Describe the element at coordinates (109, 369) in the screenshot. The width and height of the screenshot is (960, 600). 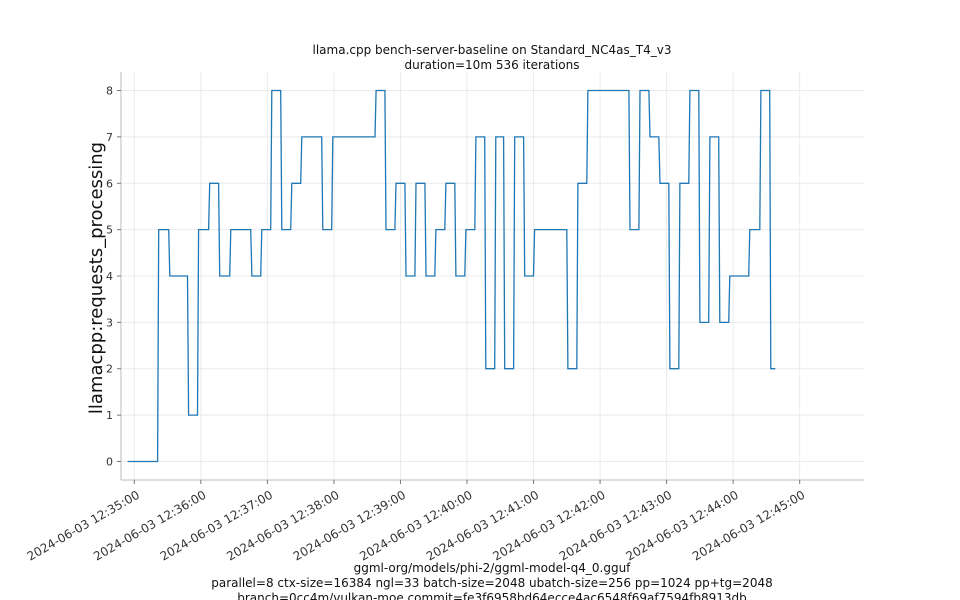
I see `y-tick-label: 2` at that location.